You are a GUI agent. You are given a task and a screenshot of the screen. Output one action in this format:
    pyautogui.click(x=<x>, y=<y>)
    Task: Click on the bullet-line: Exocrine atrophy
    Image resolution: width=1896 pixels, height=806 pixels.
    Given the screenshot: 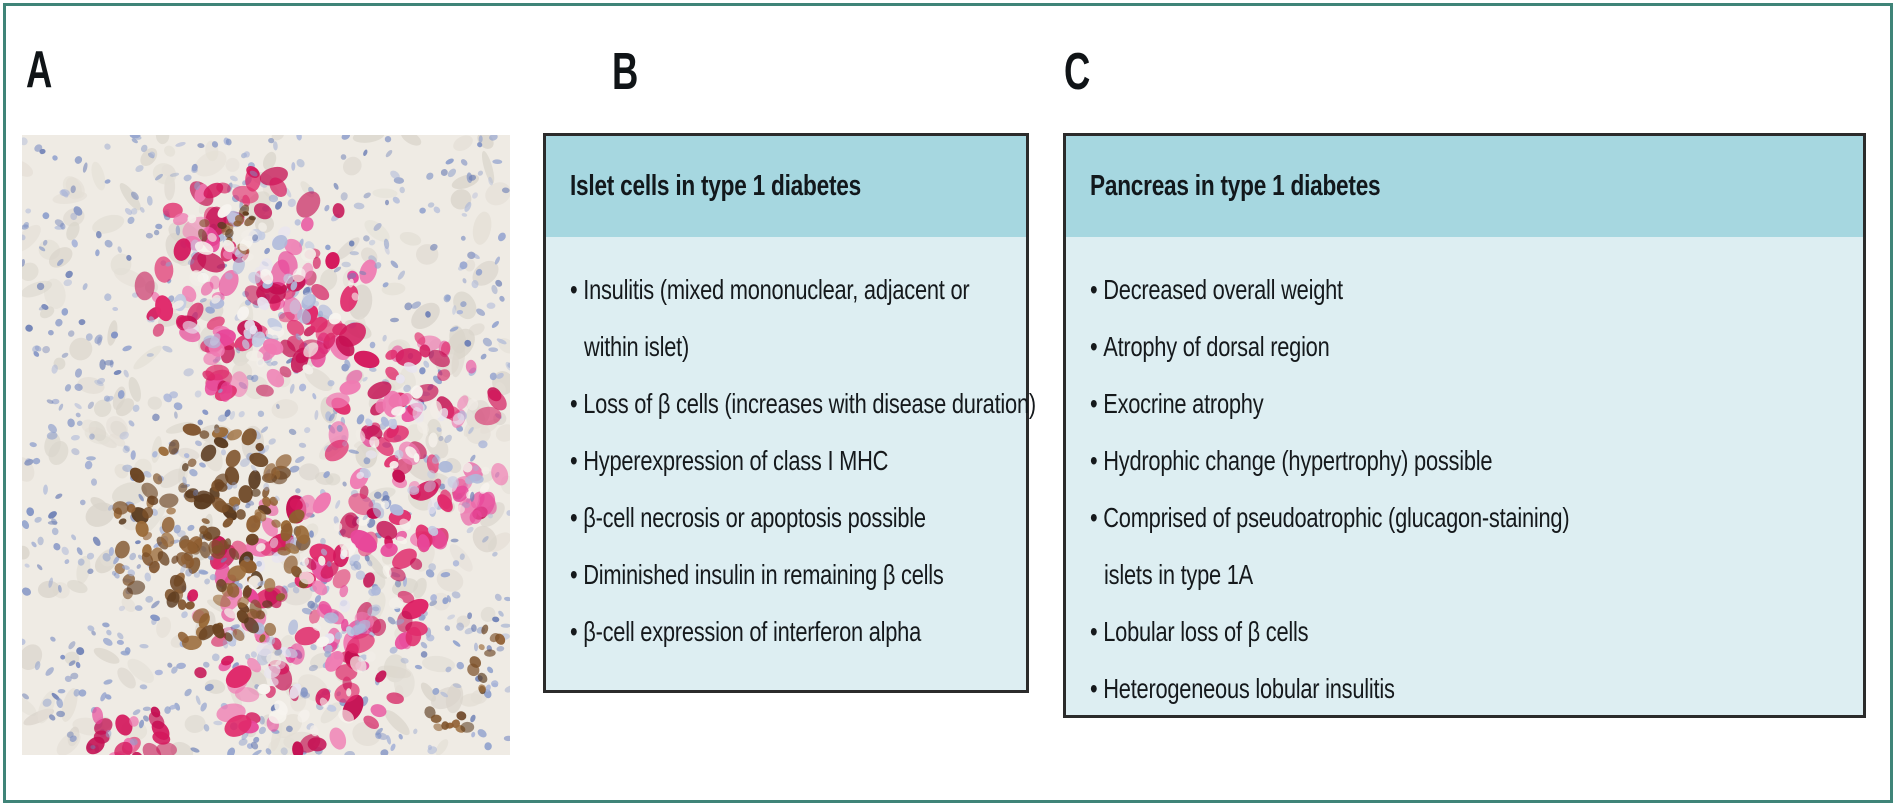 What is the action you would take?
    pyautogui.click(x=1476, y=403)
    